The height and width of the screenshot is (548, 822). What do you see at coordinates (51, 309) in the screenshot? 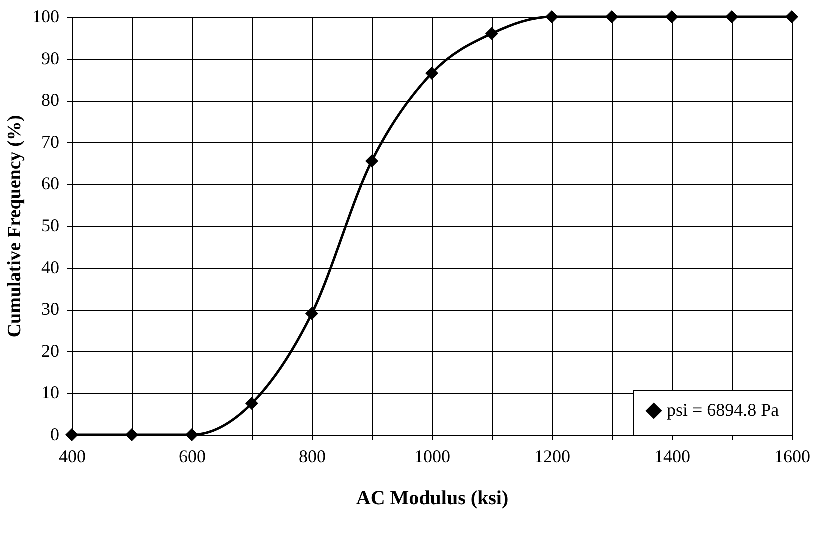
I see `y-tick-label: 30` at bounding box center [51, 309].